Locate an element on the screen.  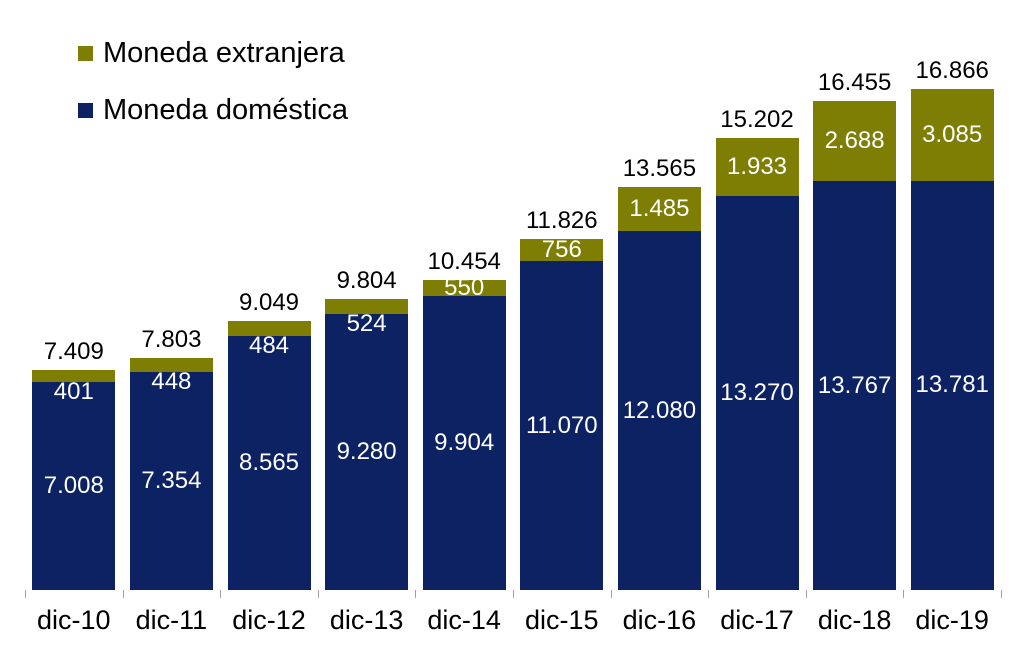
segment-label-foreign: 2.688 is located at coordinates (854, 141).